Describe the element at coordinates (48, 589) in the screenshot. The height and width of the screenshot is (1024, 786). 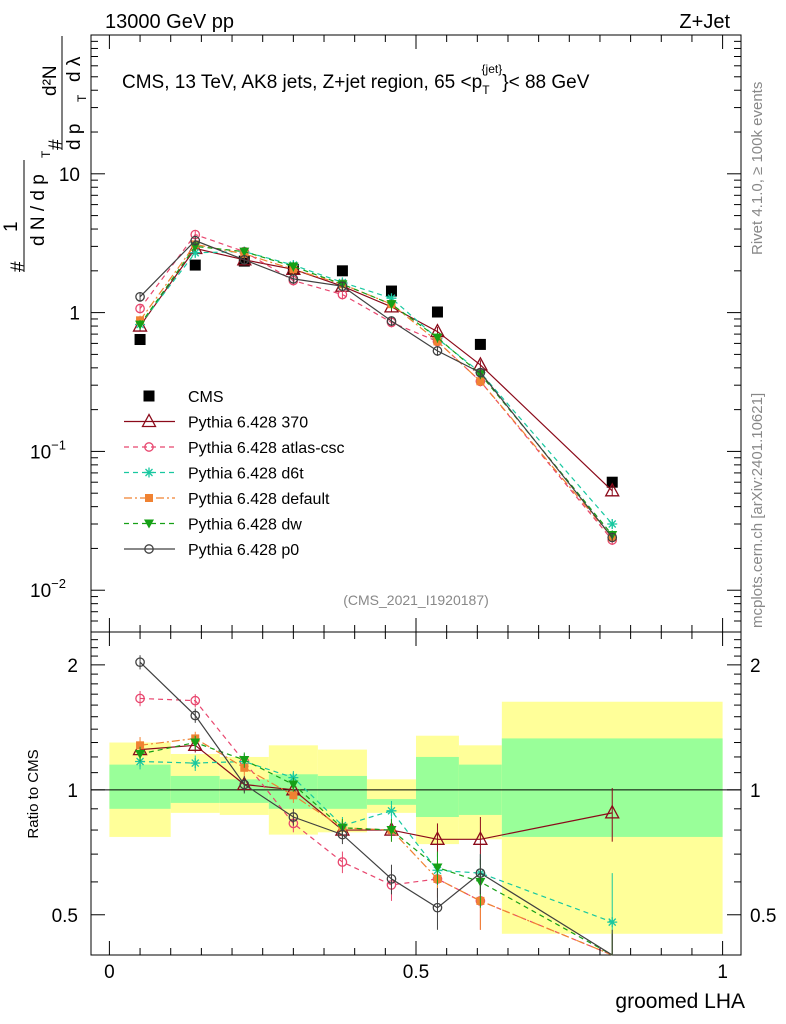
I see `main-y-tick-label: 10⁻²` at that location.